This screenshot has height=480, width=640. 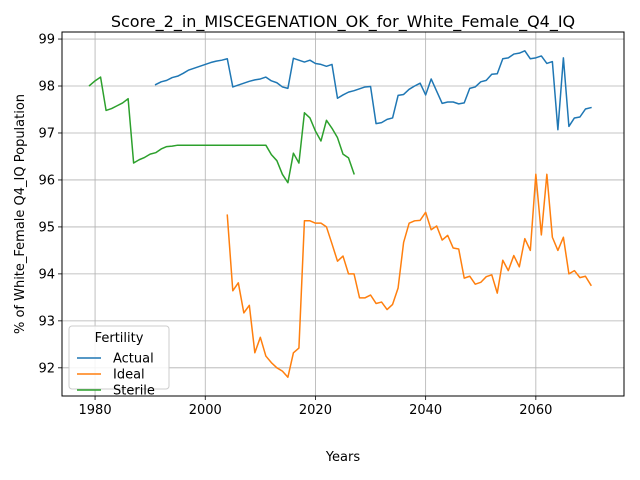 What do you see at coordinates (129, 375) in the screenshot?
I see `legend-label-ideal: Ideal` at bounding box center [129, 375].